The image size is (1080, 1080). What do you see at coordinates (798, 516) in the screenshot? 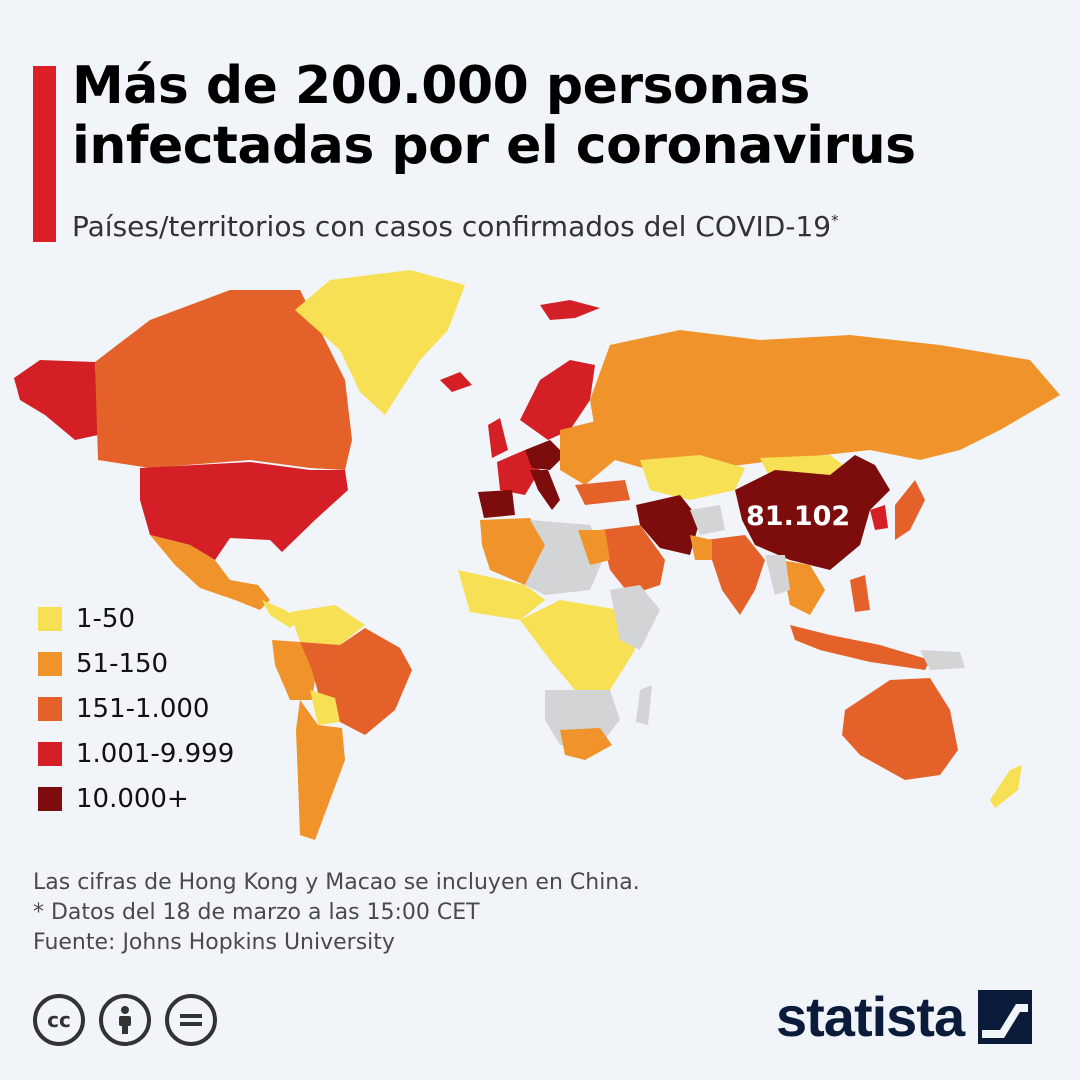
I see `china-value-label: 81.102` at bounding box center [798, 516].